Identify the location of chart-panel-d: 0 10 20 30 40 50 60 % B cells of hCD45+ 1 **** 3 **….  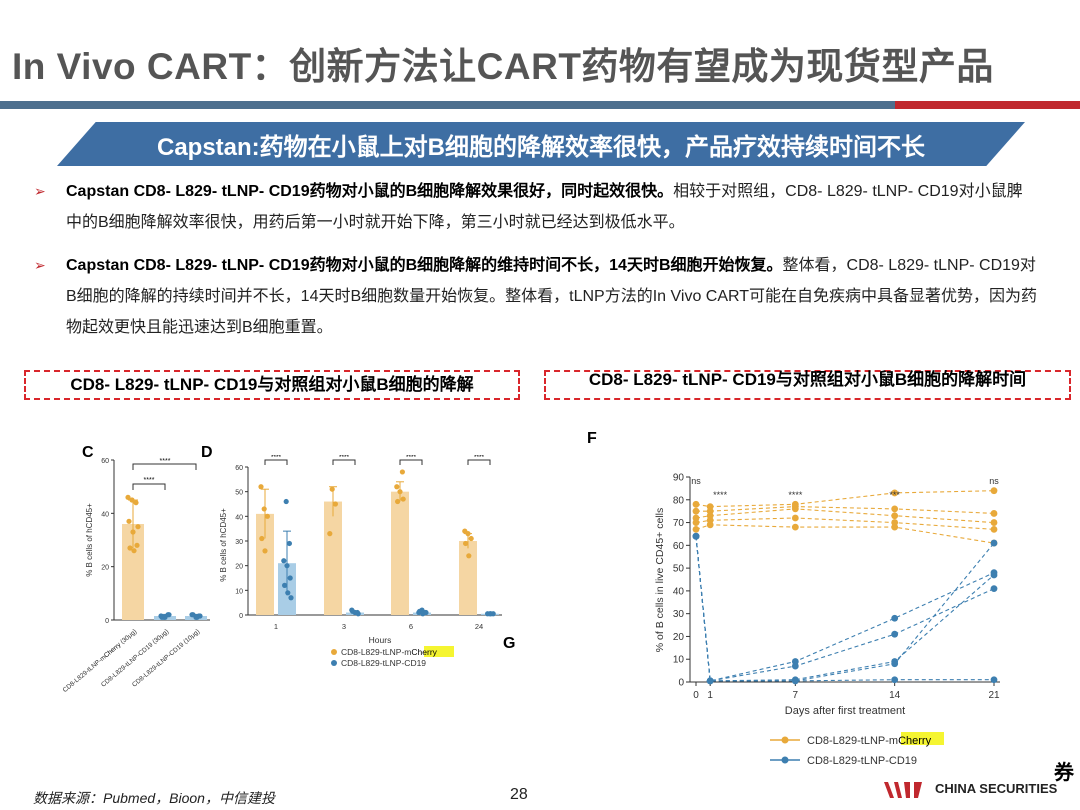
(360, 561).